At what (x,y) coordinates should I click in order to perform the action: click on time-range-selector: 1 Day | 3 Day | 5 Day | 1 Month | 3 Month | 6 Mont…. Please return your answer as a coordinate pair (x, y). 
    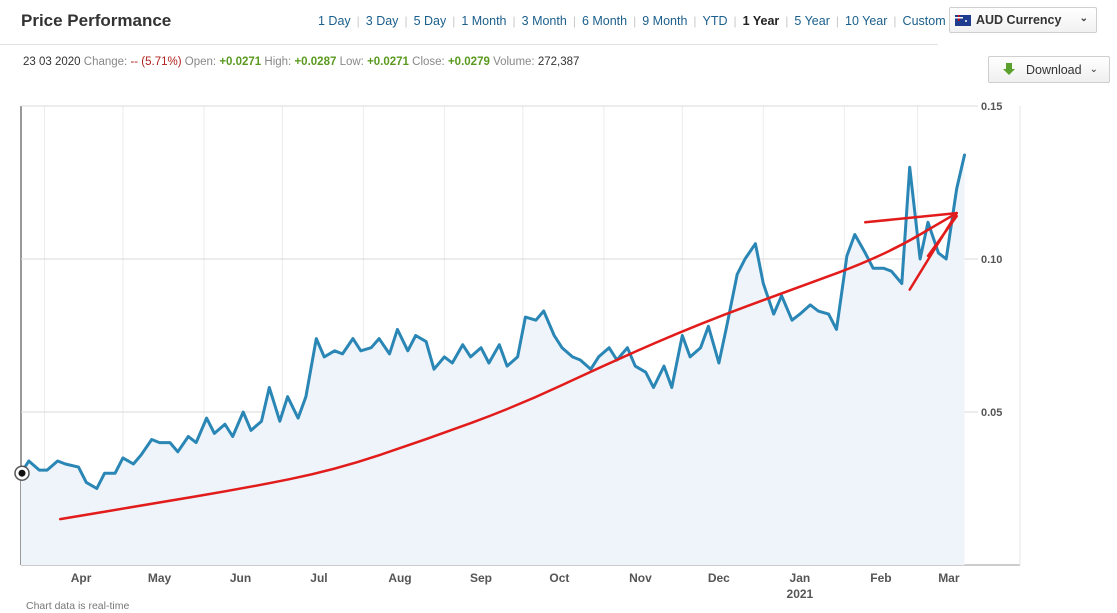
    Looking at the image, I should click on (632, 21).